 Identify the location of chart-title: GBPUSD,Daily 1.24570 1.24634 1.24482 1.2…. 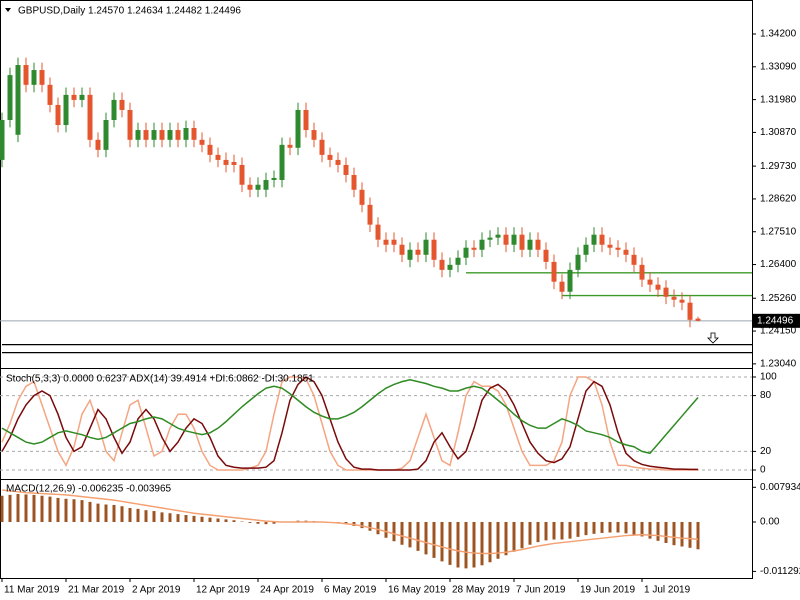
(129, 11).